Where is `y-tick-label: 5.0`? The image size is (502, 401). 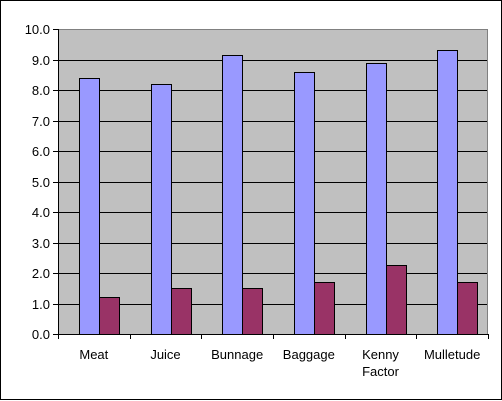 y-tick-label: 5.0 is located at coordinates (41, 182).